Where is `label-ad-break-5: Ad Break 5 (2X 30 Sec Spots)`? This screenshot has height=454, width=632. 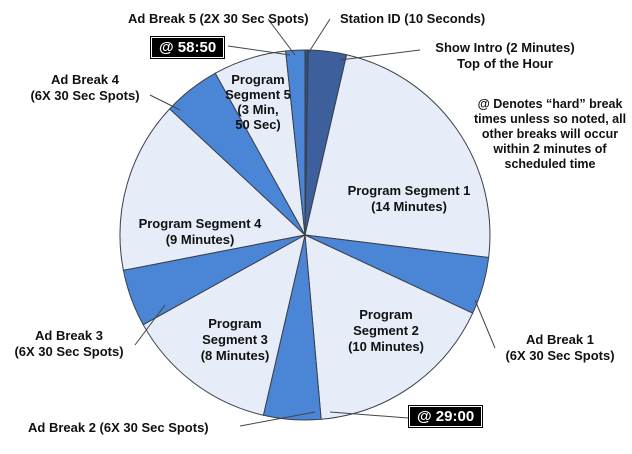
label-ad-break-5: Ad Break 5 (2X 30 Sec Spots) is located at coordinates (218, 18).